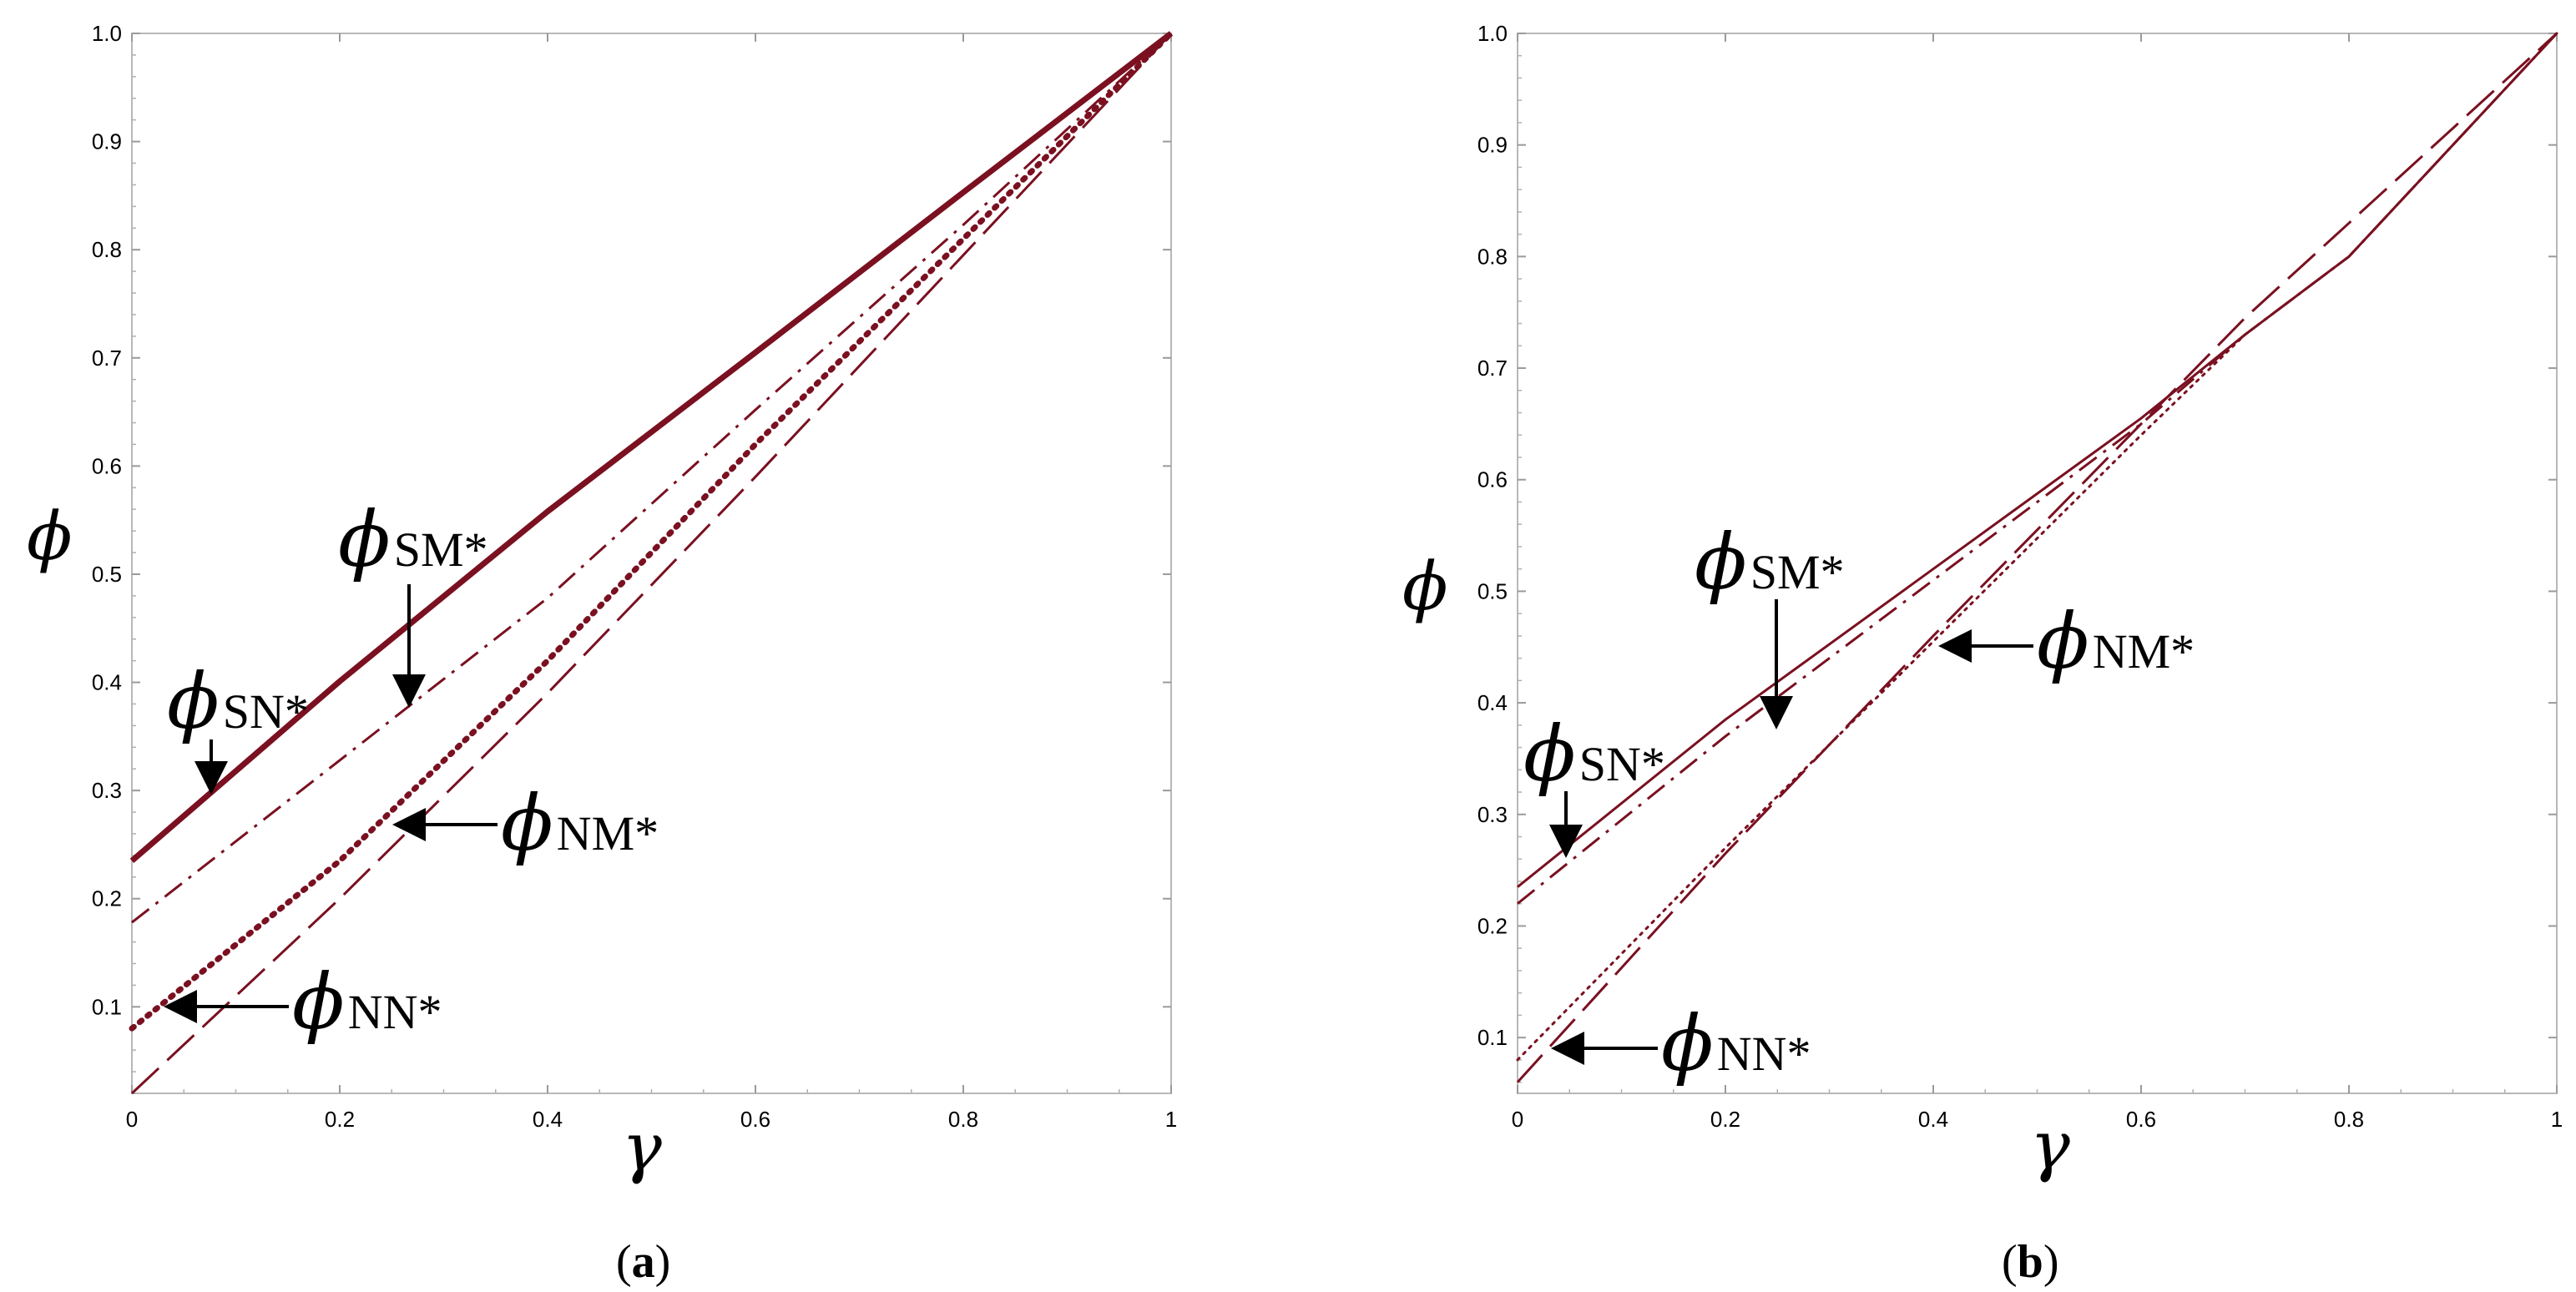 The image size is (2576, 1292). What do you see at coordinates (1770, 623) in the screenshot?
I see `annotation-sm-b: ϕSM*` at bounding box center [1770, 623].